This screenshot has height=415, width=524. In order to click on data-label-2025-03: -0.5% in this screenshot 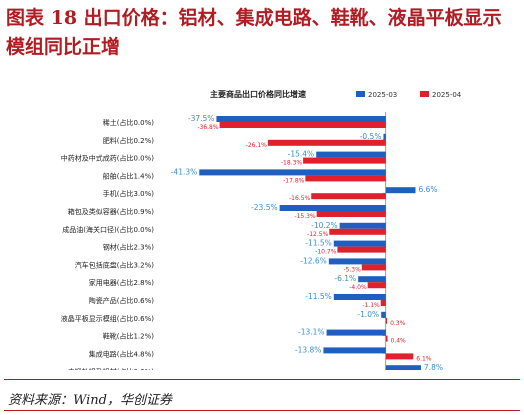, I will do `click(371, 136)`.